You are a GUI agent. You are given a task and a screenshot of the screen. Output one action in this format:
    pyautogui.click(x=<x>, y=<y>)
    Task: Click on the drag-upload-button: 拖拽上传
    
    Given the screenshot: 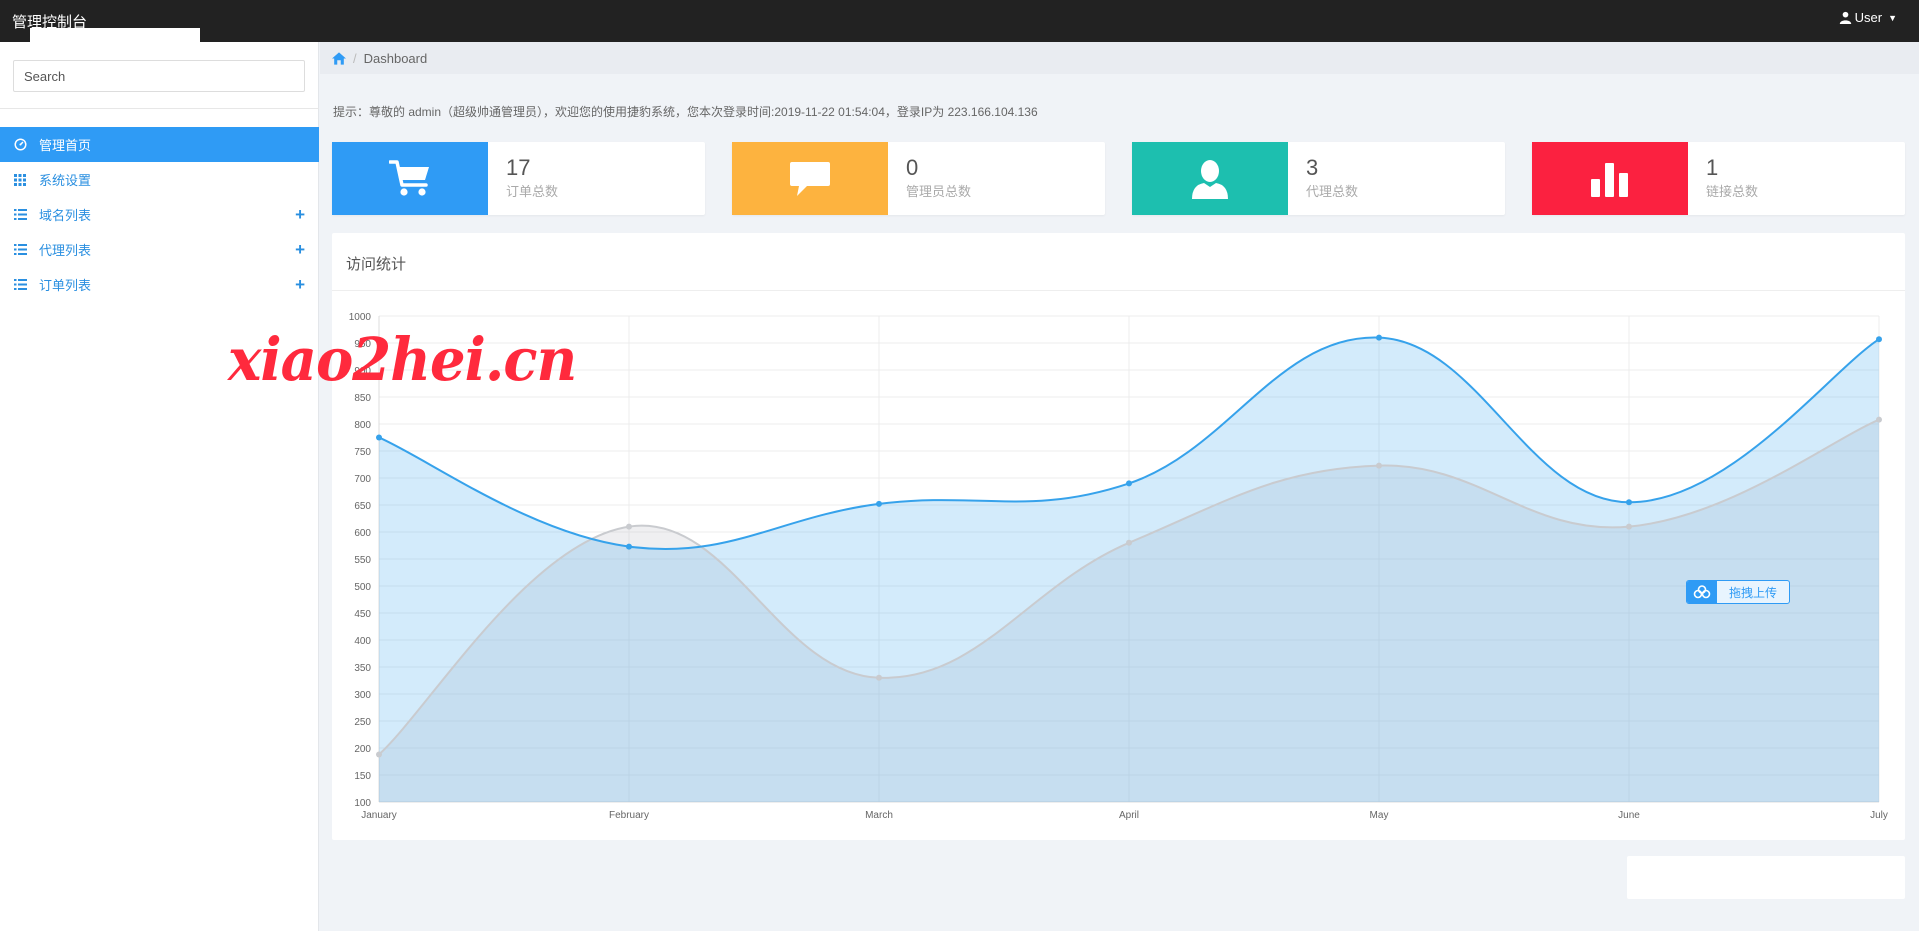 What is the action you would take?
    pyautogui.click(x=1738, y=592)
    